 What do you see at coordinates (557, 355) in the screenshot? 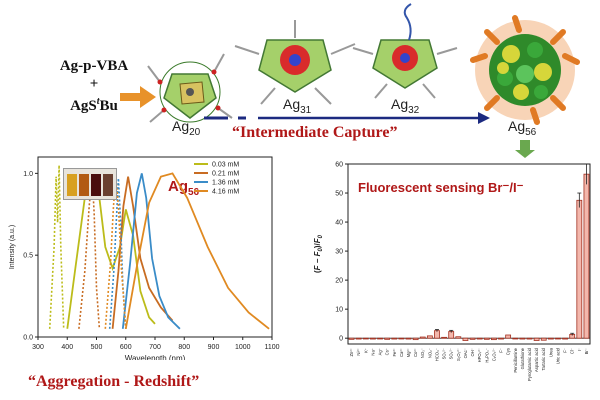
I see `bars-category-label: Uric acid` at bounding box center [557, 355].